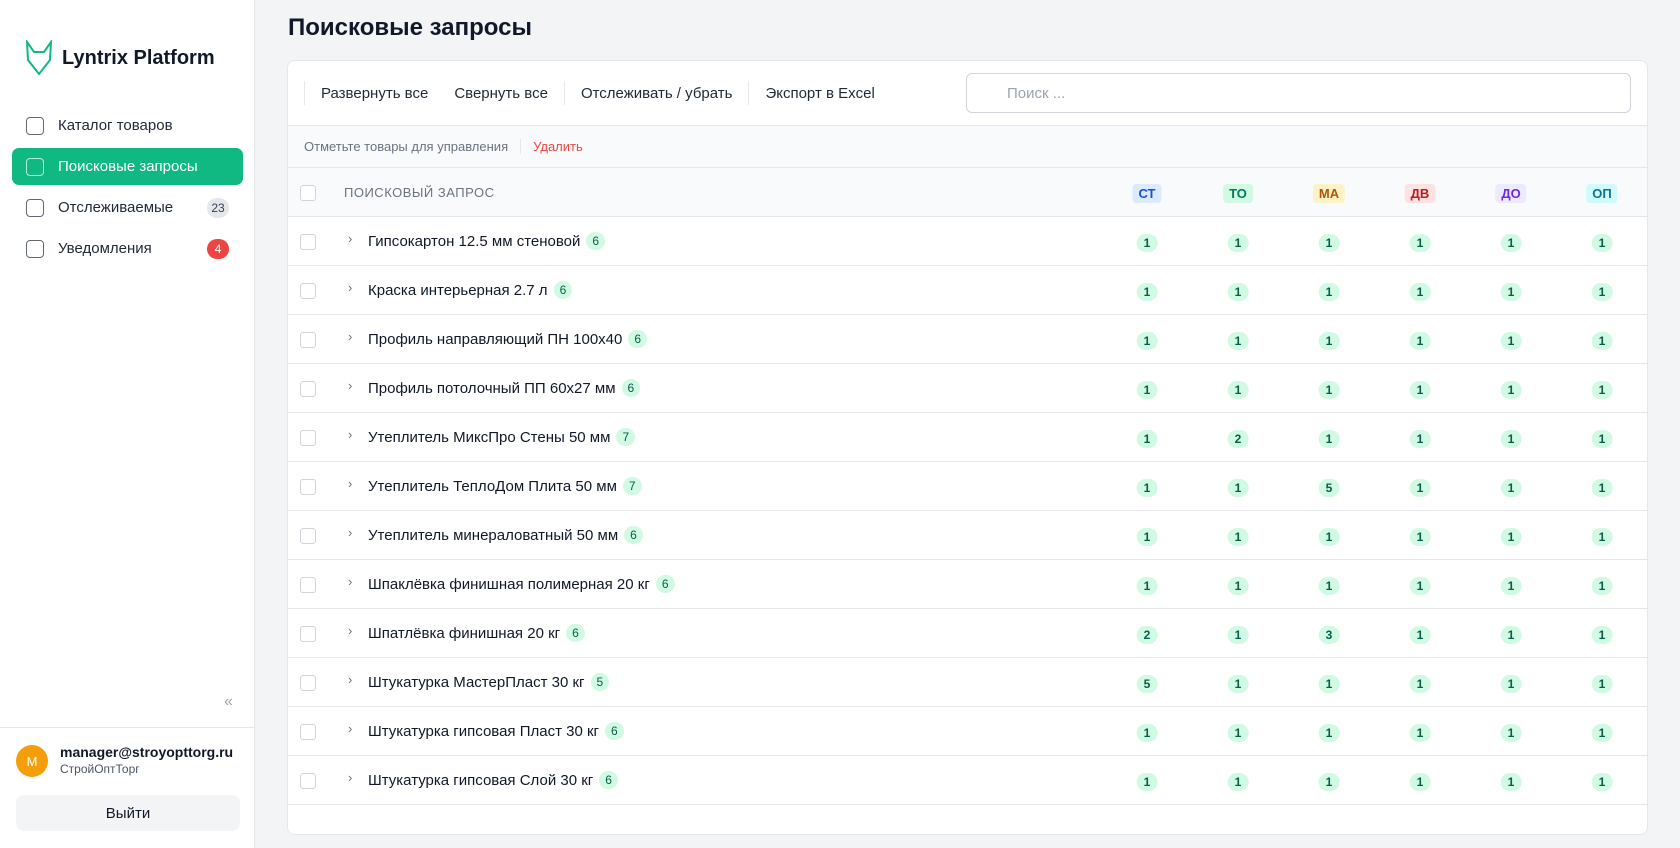 Image resolution: width=1680 pixels, height=848 pixels. What do you see at coordinates (127, 207) in the screenshot?
I see `nav-item: Отслеживаемые 23` at bounding box center [127, 207].